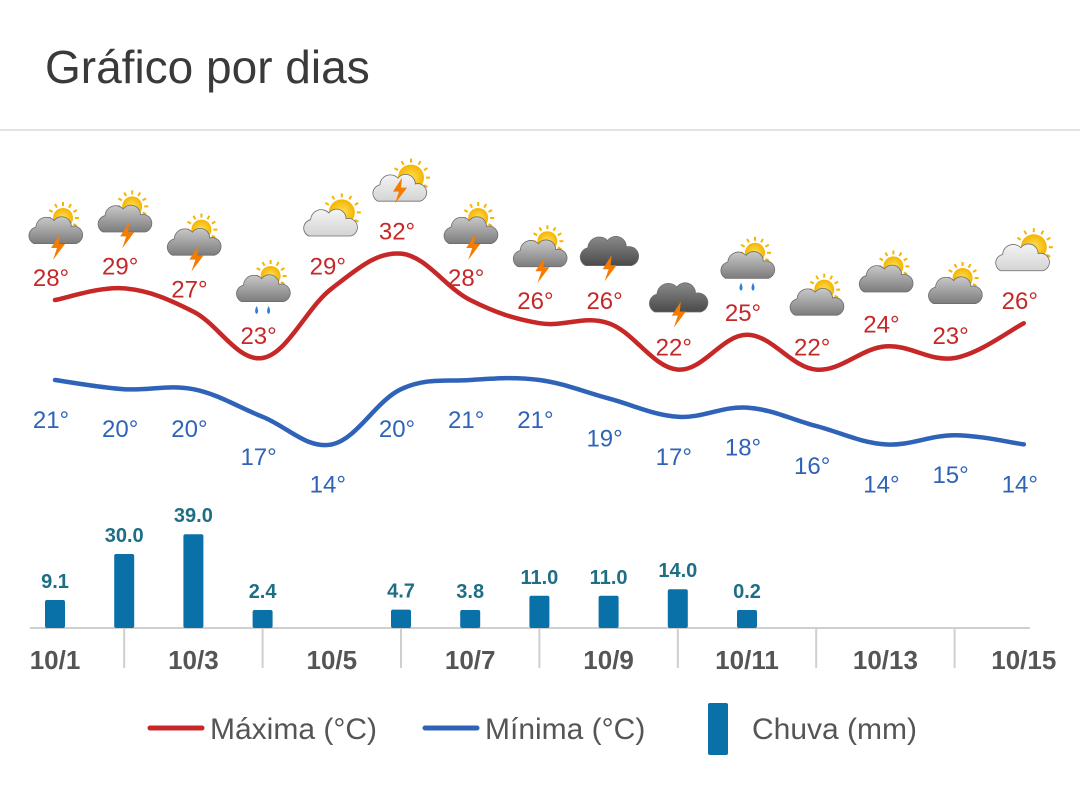 This screenshot has height=803, width=1080. I want to click on legend: Máxima (°C) Mínima (°C) Chuva (mm), so click(532, 729).